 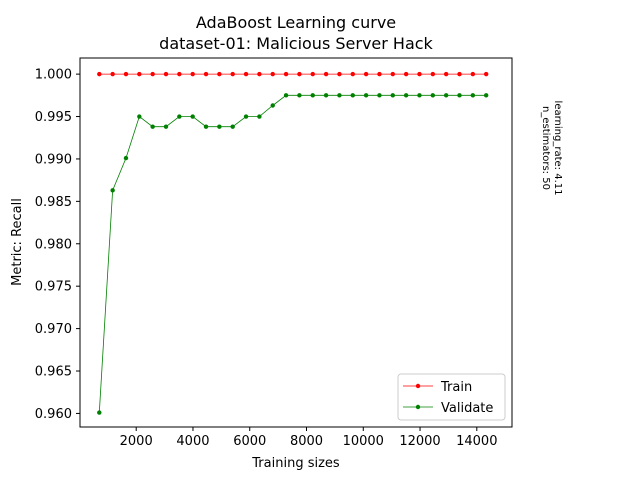 I want to click on x-tick-label: 10000, so click(x=363, y=441).